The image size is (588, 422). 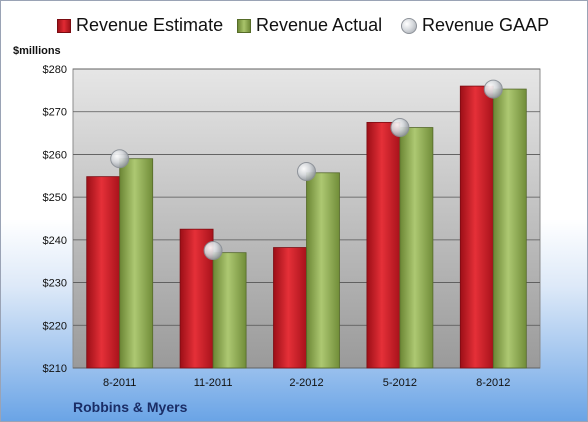 What do you see at coordinates (55, 113) in the screenshot?
I see `y-tick-label: $270` at bounding box center [55, 113].